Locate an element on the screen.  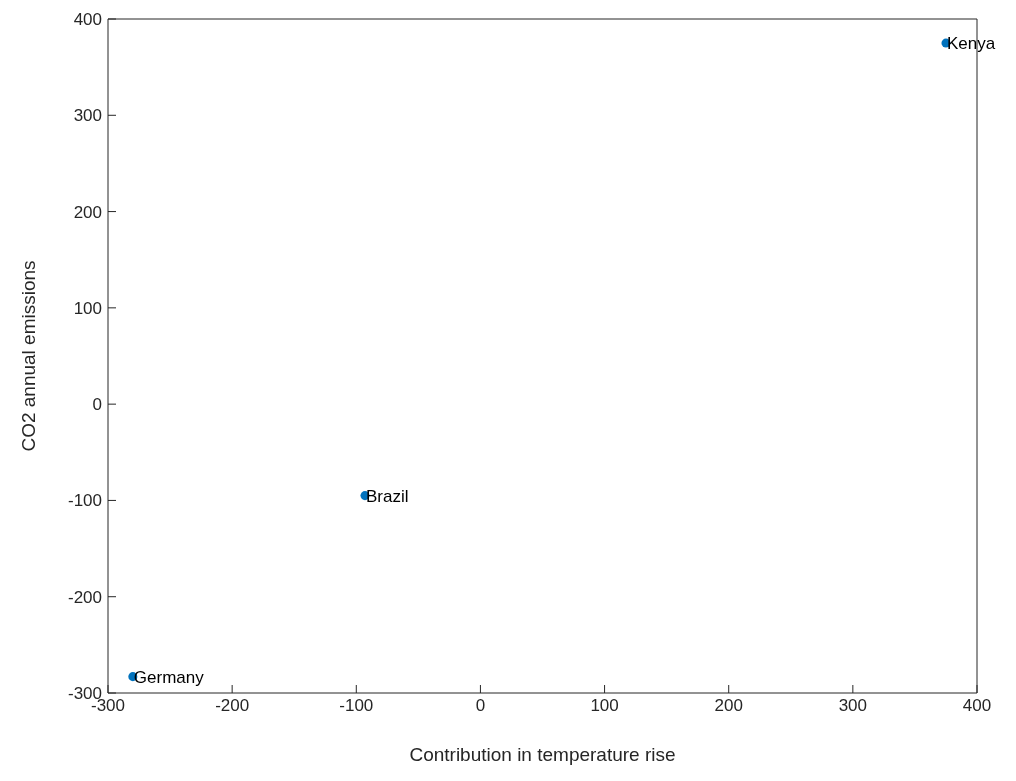
x-tick-label: 300 is located at coordinates (853, 706).